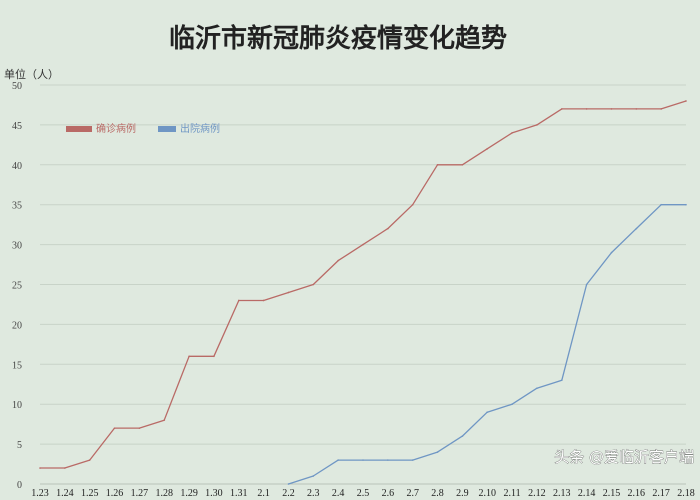 The height and width of the screenshot is (500, 700). What do you see at coordinates (140, 493) in the screenshot?
I see `x-tick-label: 1.27` at bounding box center [140, 493].